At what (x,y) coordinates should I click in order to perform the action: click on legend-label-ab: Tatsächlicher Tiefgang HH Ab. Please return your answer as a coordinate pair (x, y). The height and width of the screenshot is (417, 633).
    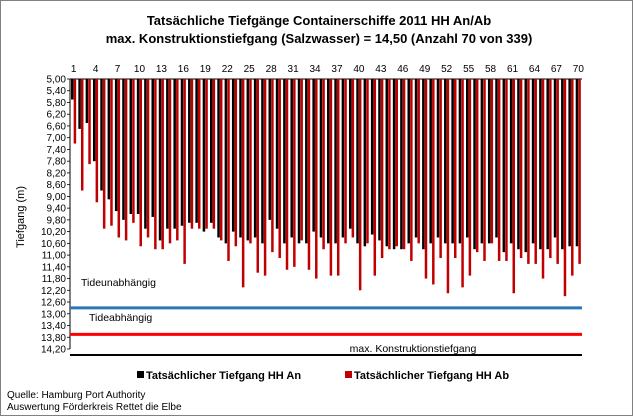
    Looking at the image, I should click on (431, 376).